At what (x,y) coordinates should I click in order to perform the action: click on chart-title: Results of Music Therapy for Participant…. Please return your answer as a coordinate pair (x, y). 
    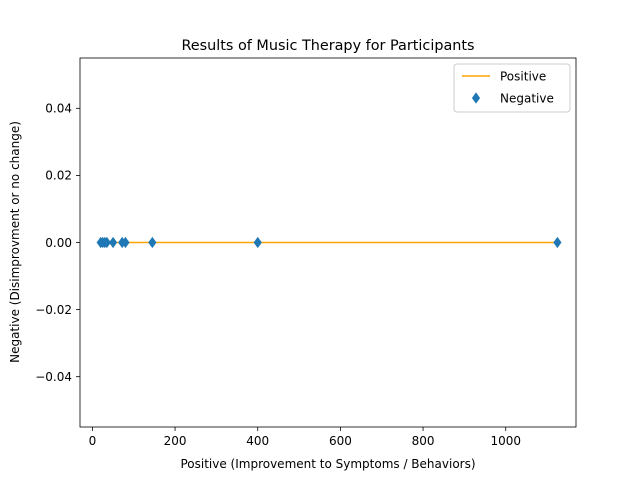
    Looking at the image, I should click on (327, 46).